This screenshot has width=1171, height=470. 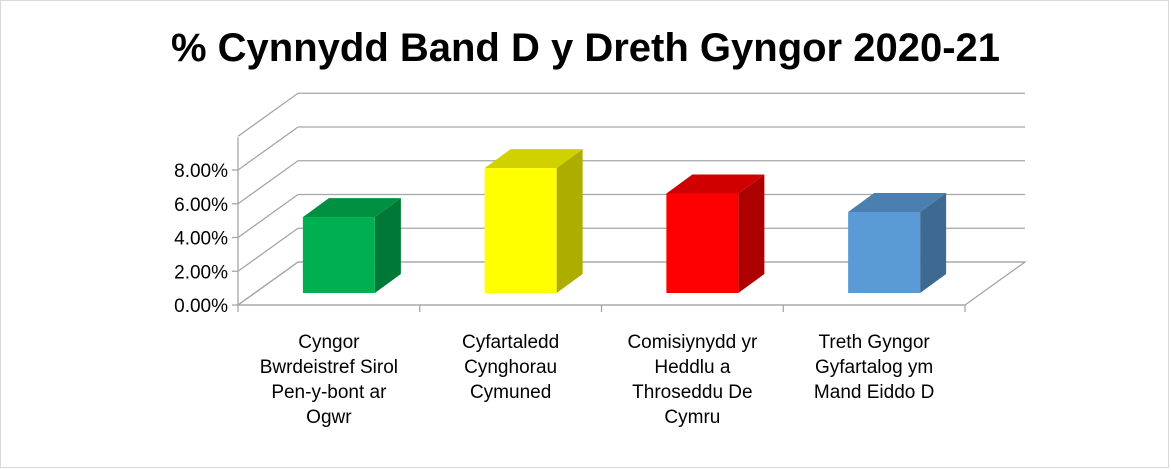 What do you see at coordinates (692, 392) in the screenshot?
I see `x-category-label-line: Throseddu De` at bounding box center [692, 392].